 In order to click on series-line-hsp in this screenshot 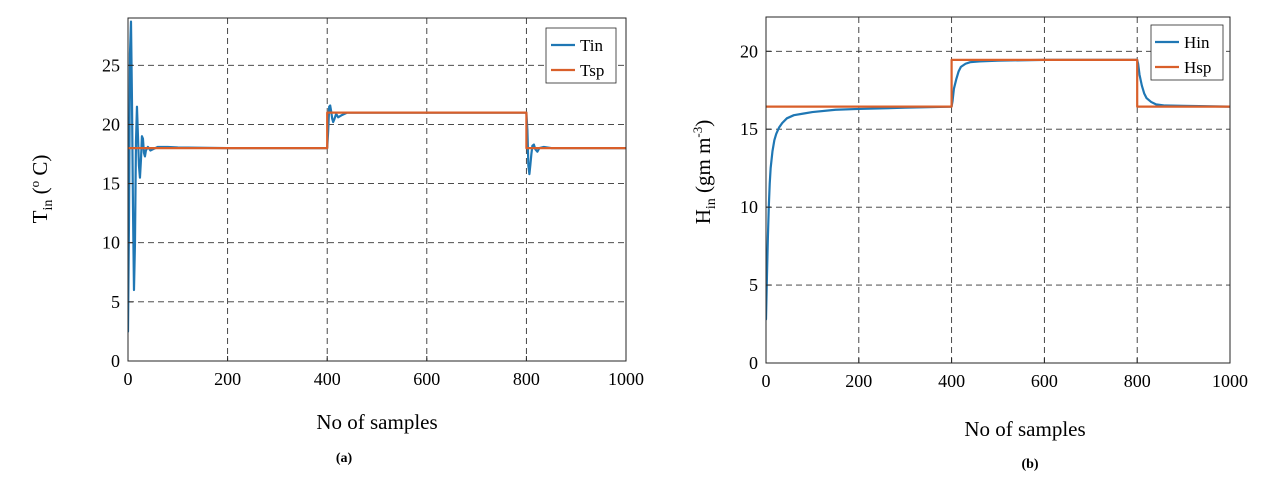, I will do `click(998, 83)`.